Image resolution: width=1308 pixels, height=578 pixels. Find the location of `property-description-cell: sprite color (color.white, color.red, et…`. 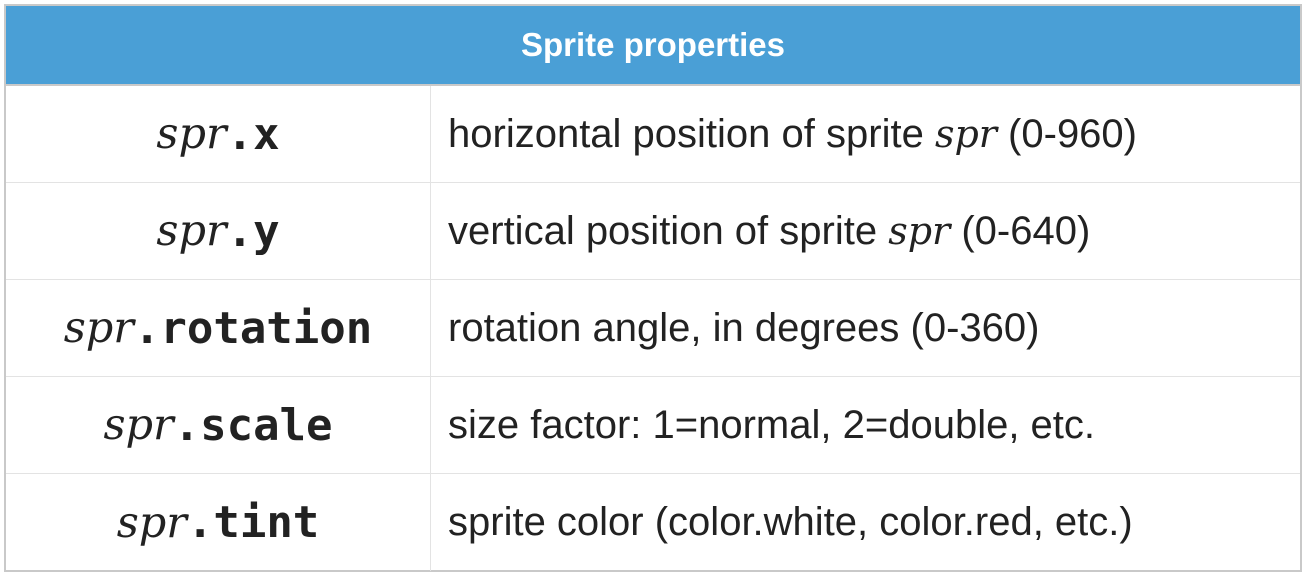

property-description-cell: sprite color (color.white, color.red, et… is located at coordinates (865, 522).